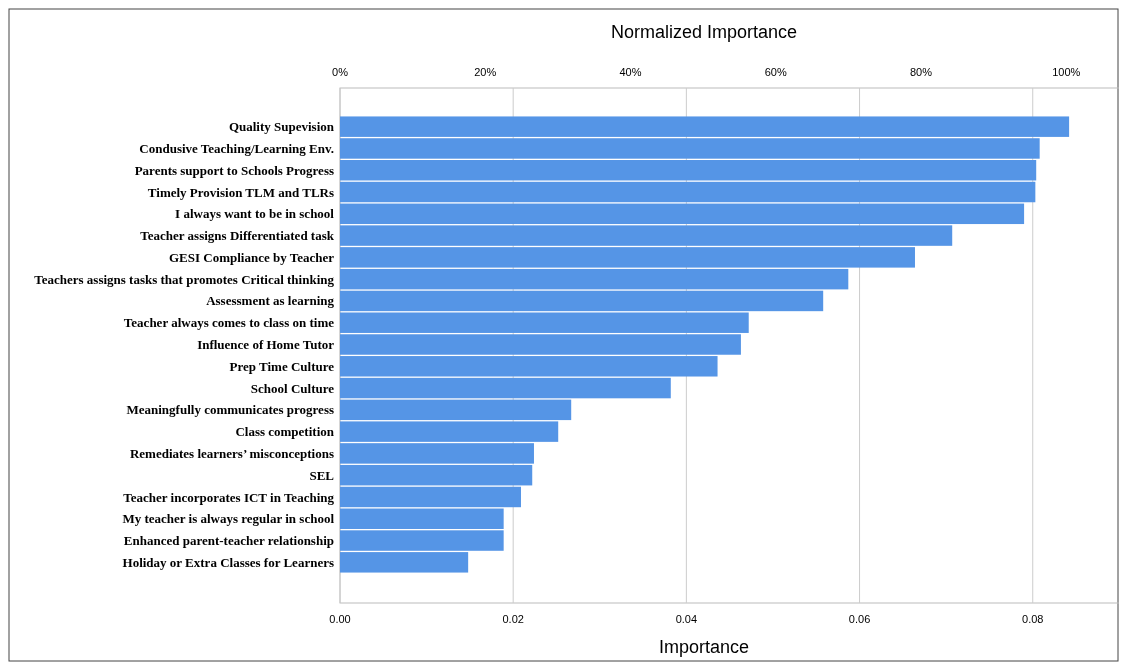 The width and height of the screenshot is (1127, 670). Describe the element at coordinates (240, 192) in the screenshot. I see `y-tick-label: Timely Provision TLM and TLRs` at that location.